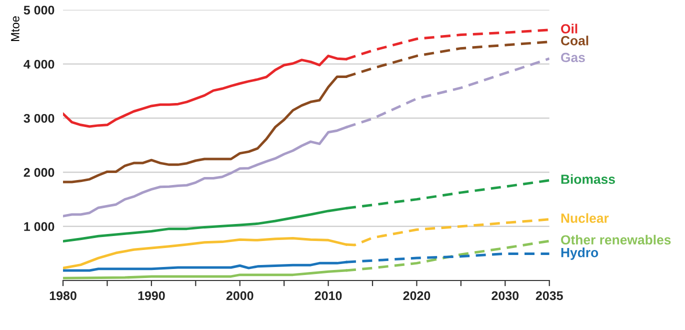 The width and height of the screenshot is (685, 330). I want to click on x-tick-label: 2035, so click(549, 295).